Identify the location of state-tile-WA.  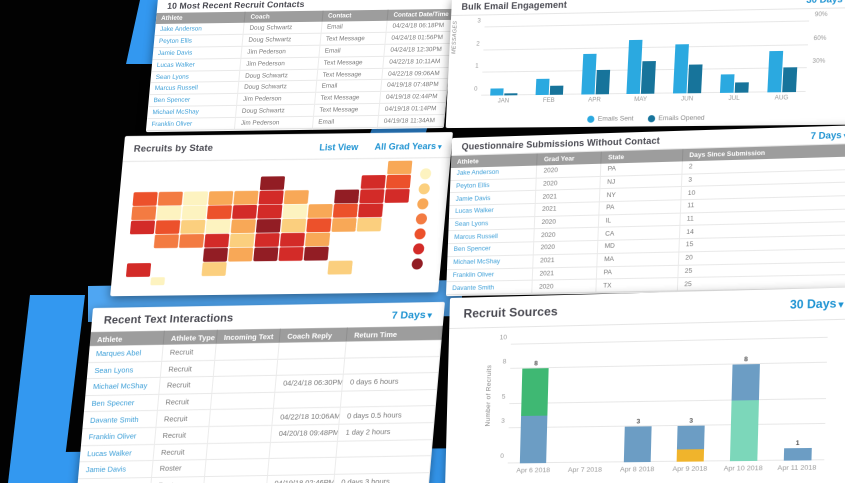
(145, 199).